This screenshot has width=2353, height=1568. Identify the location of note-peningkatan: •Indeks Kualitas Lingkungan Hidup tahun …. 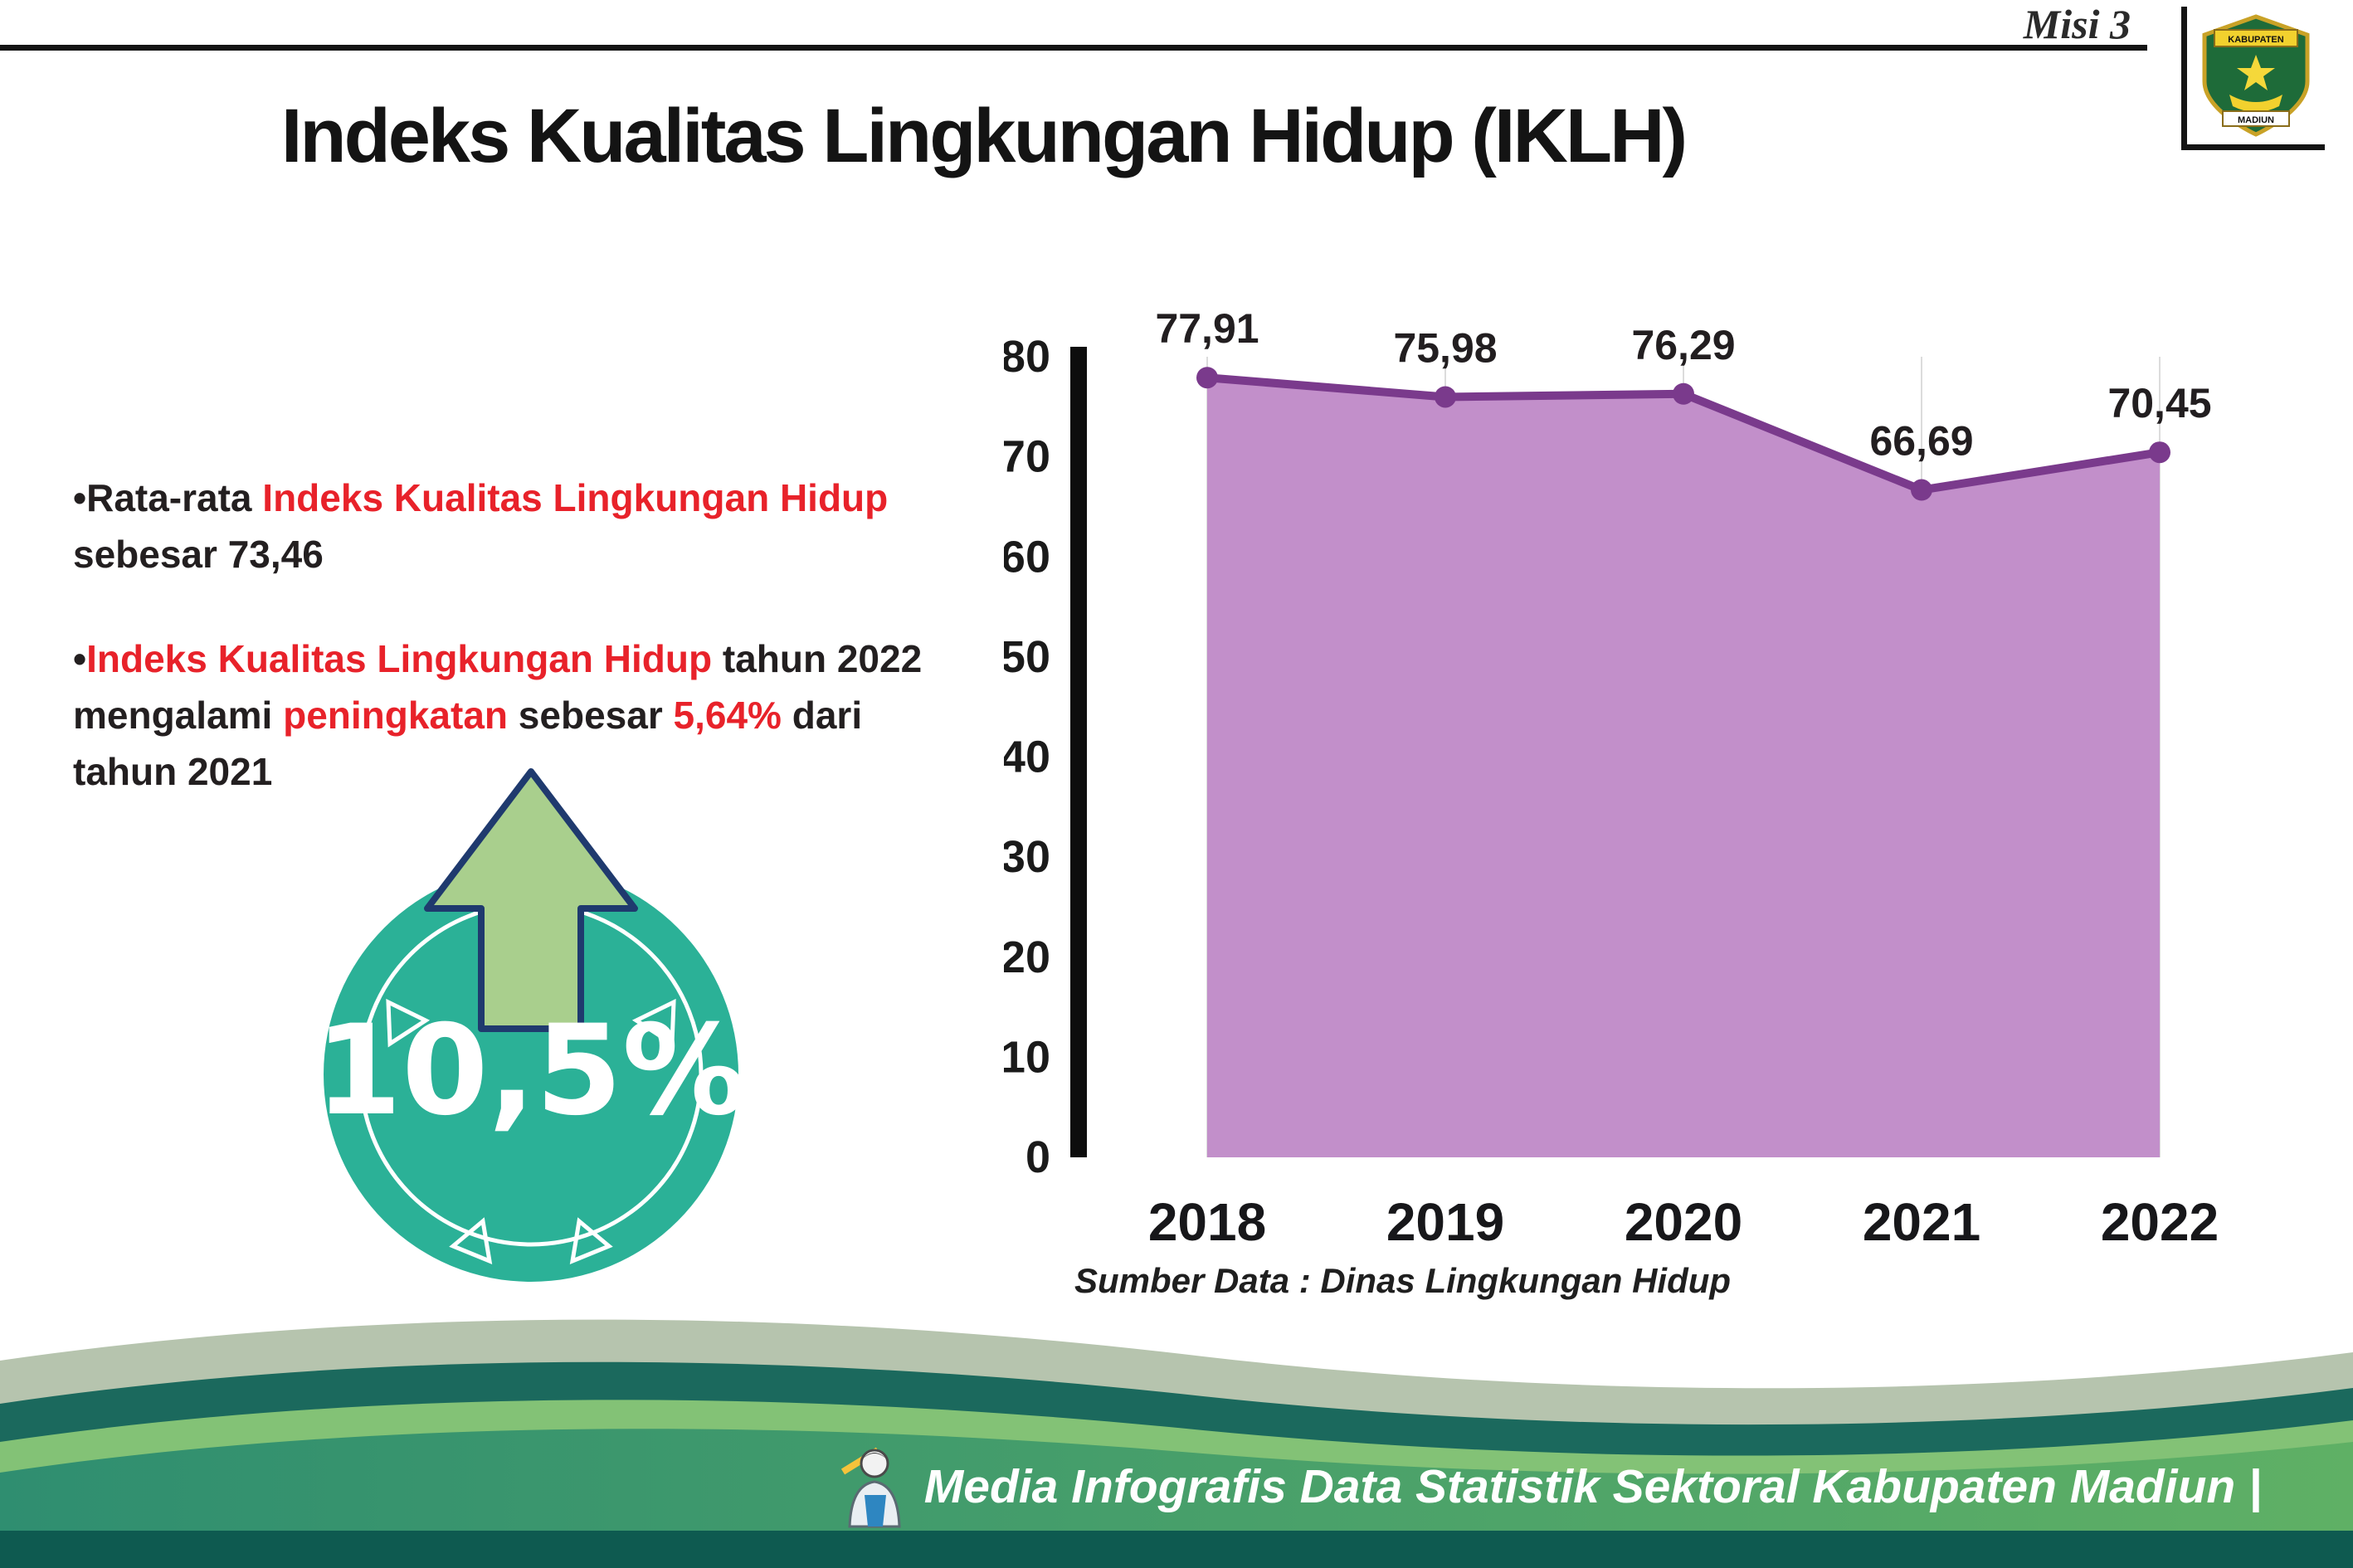
(500, 715).